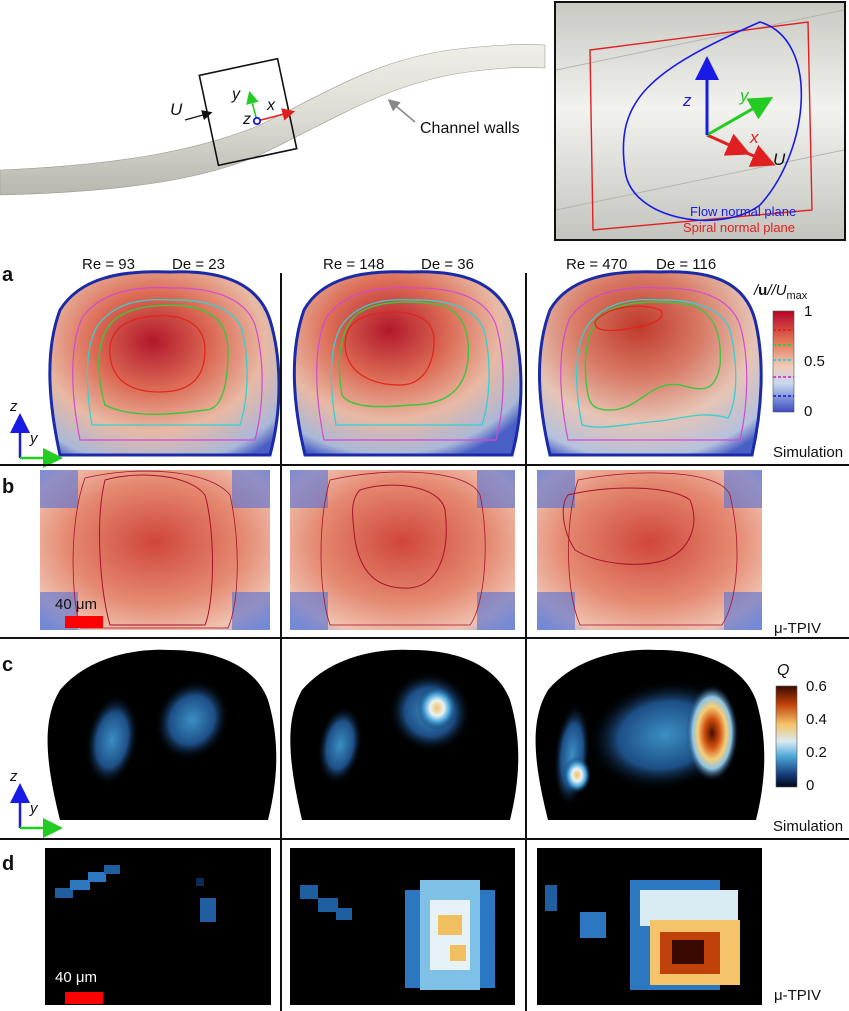 This screenshot has height=1011, width=849. Describe the element at coordinates (198, 115) in the screenshot. I see `flow-arrow` at that location.